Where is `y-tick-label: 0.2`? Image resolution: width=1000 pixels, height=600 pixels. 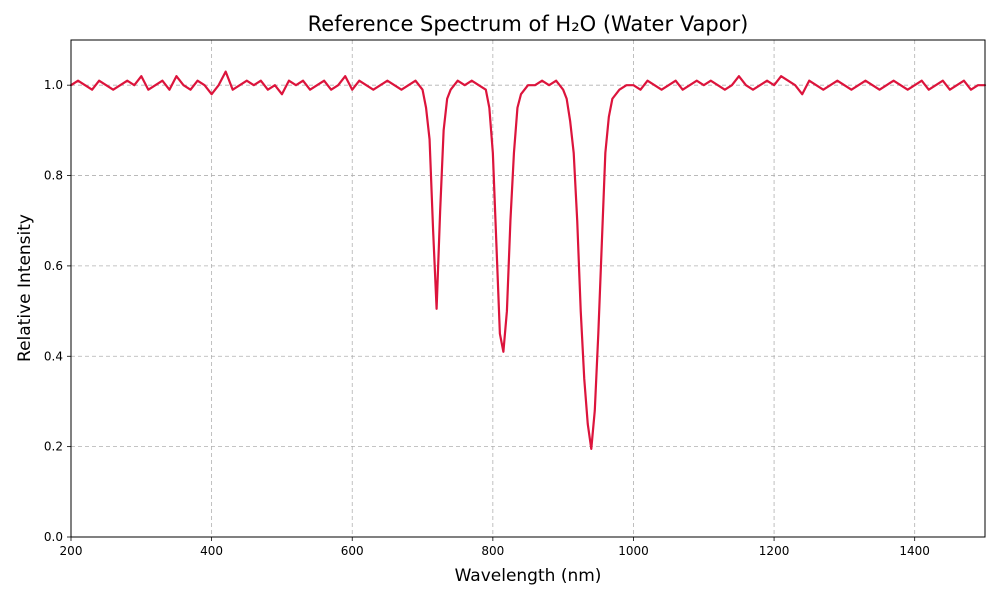 y-tick-label: 0.2 is located at coordinates (53, 447).